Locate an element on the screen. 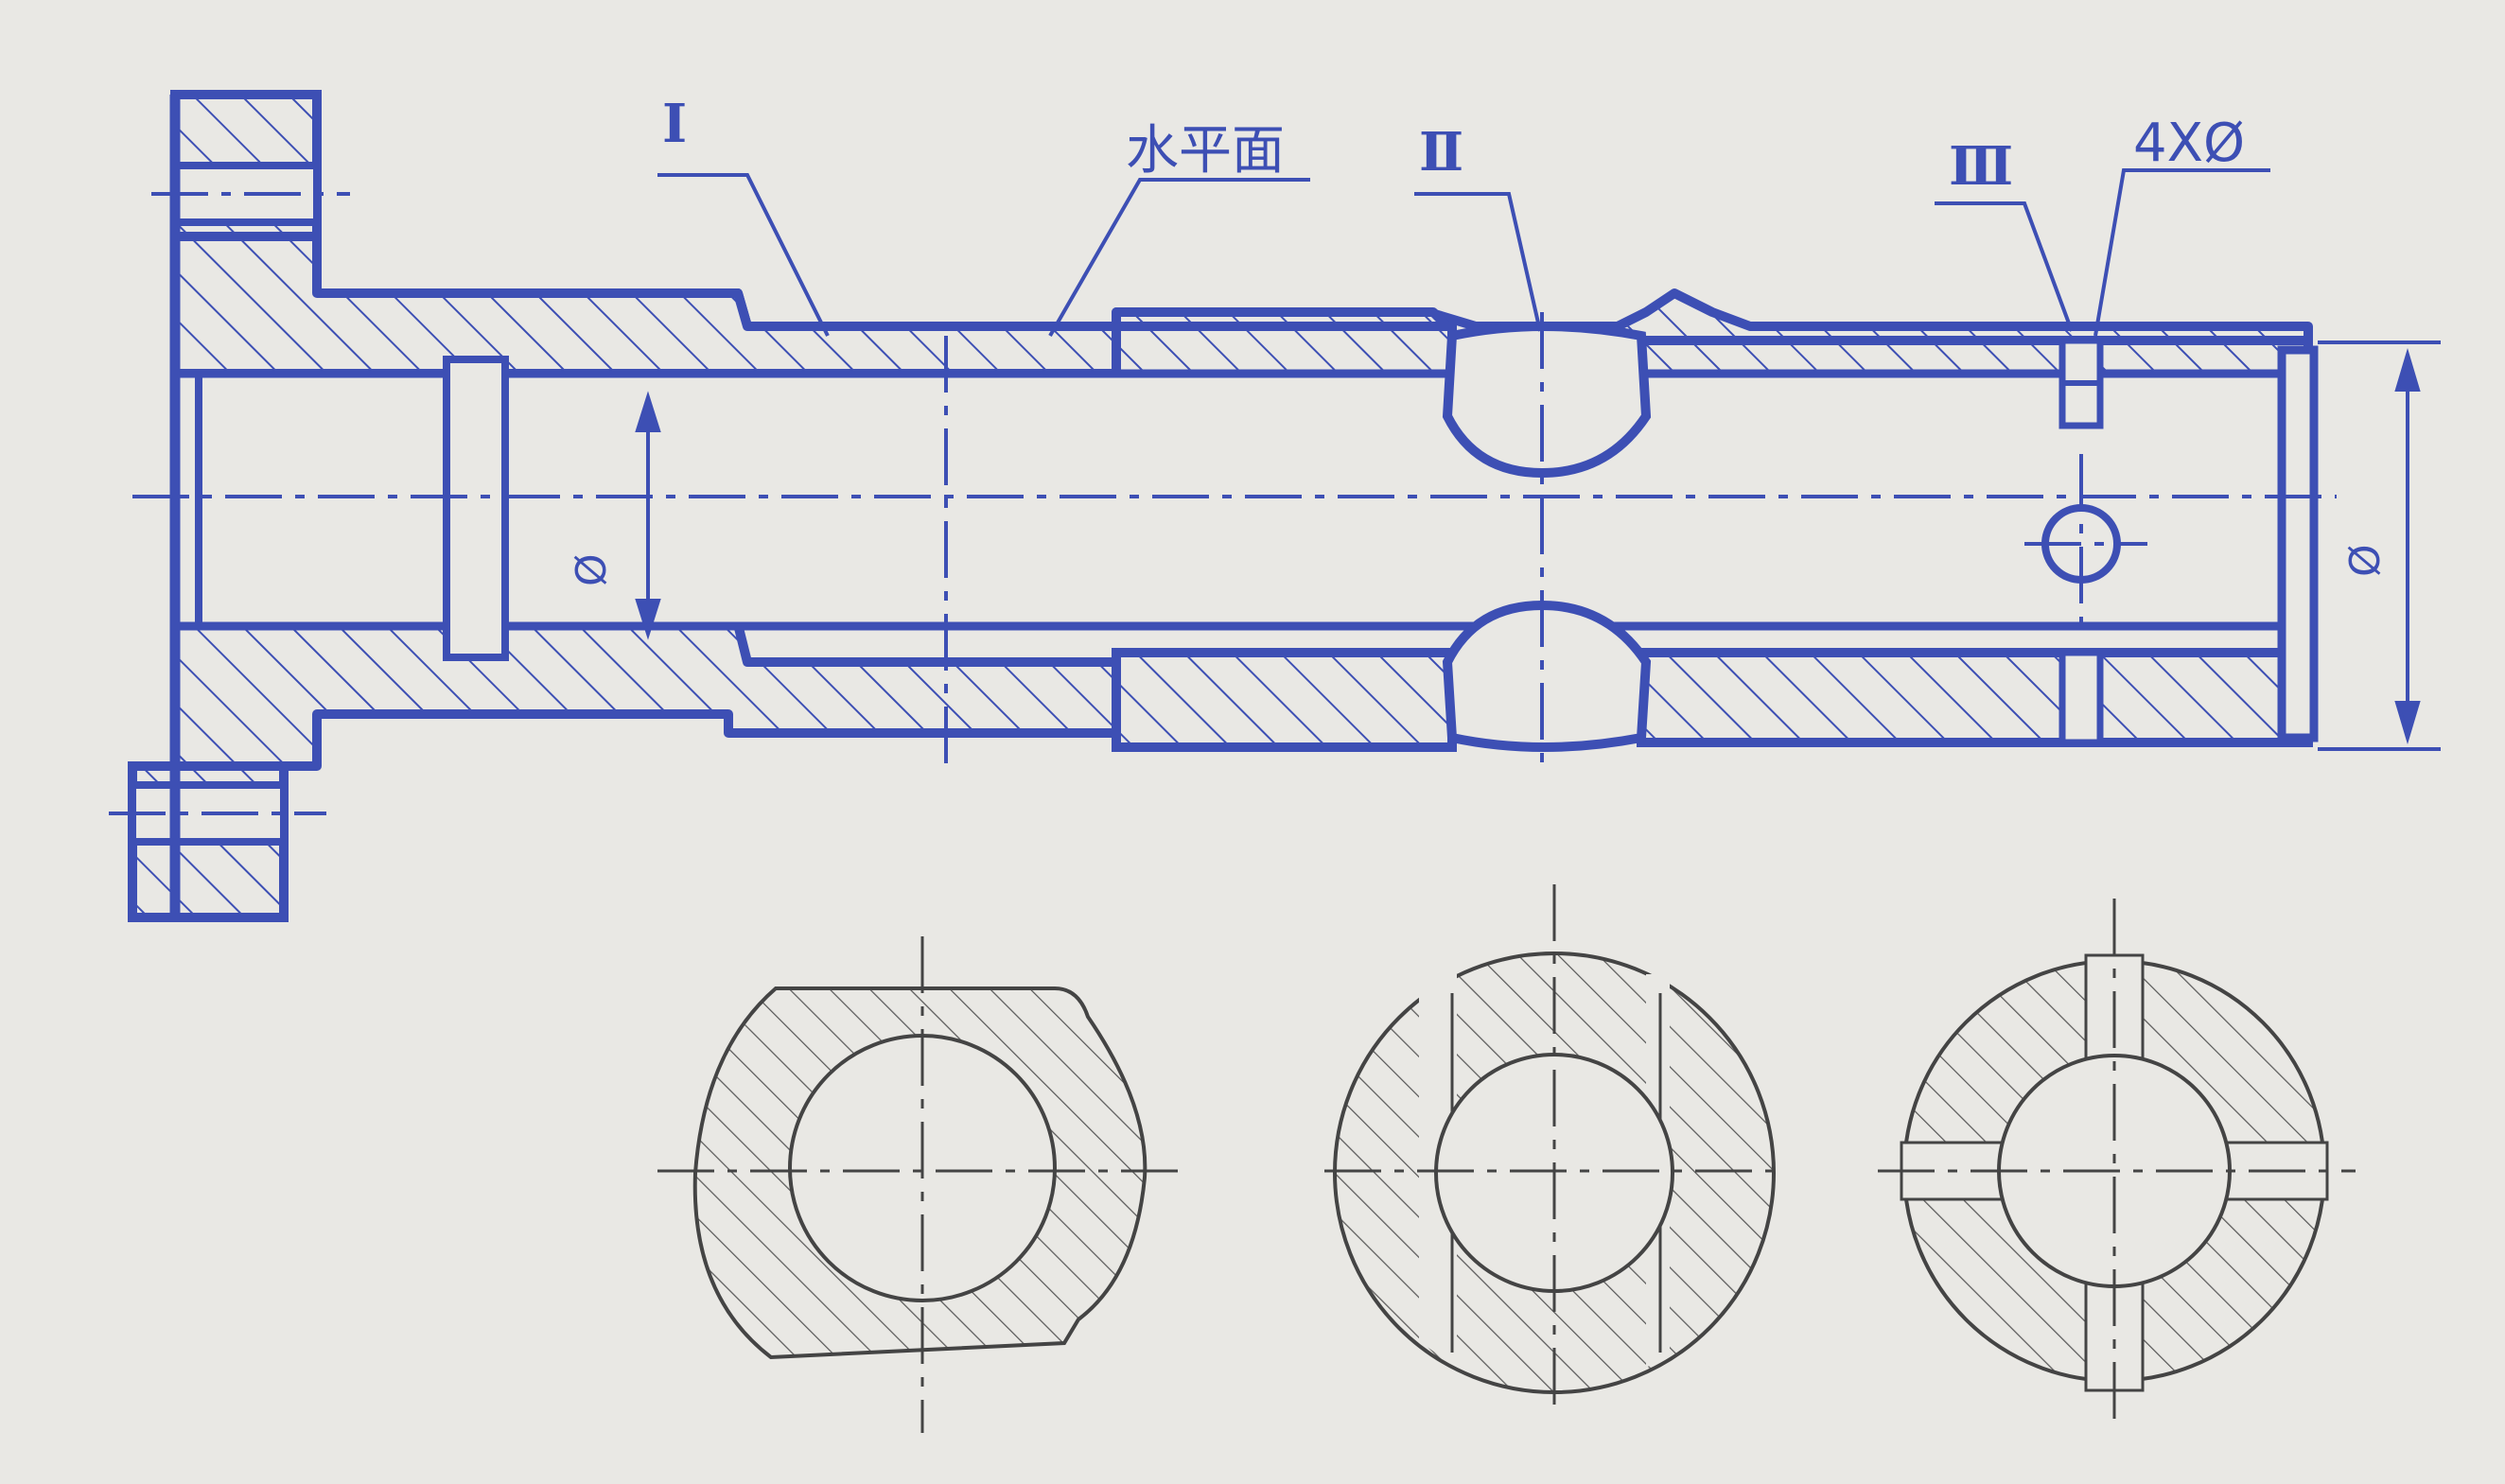 This screenshot has width=2505, height=1484. radial-hole-bottom is located at coordinates (2081, 697).